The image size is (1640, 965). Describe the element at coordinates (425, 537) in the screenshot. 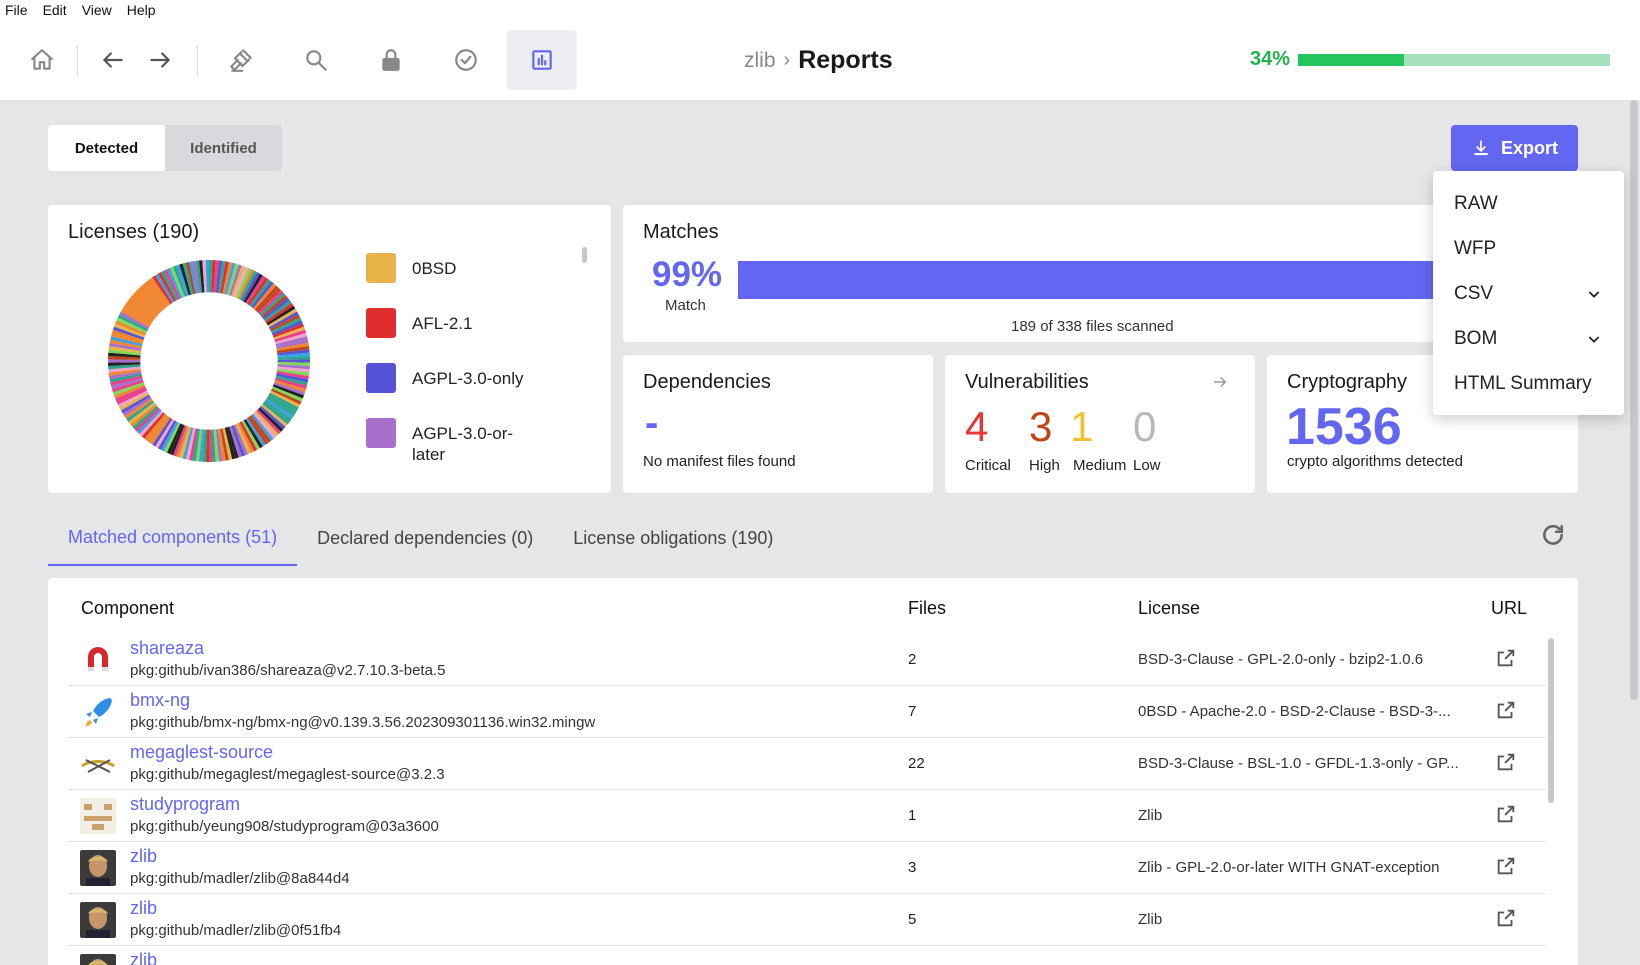

I see `tab-declared-dependencies: Declared dependencies (0)` at that location.